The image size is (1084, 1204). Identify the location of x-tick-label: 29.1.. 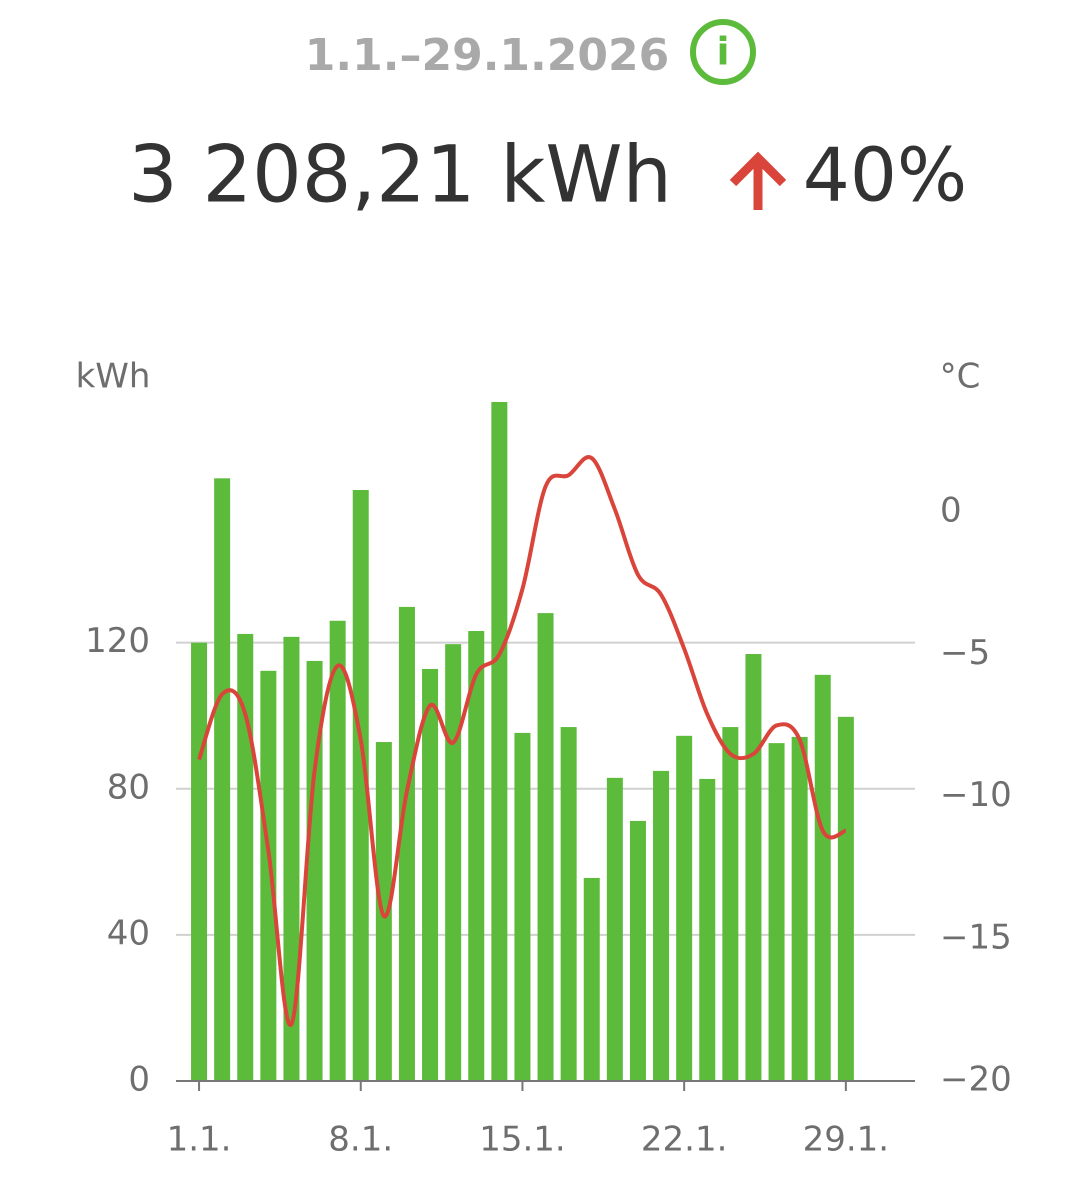
(846, 1140).